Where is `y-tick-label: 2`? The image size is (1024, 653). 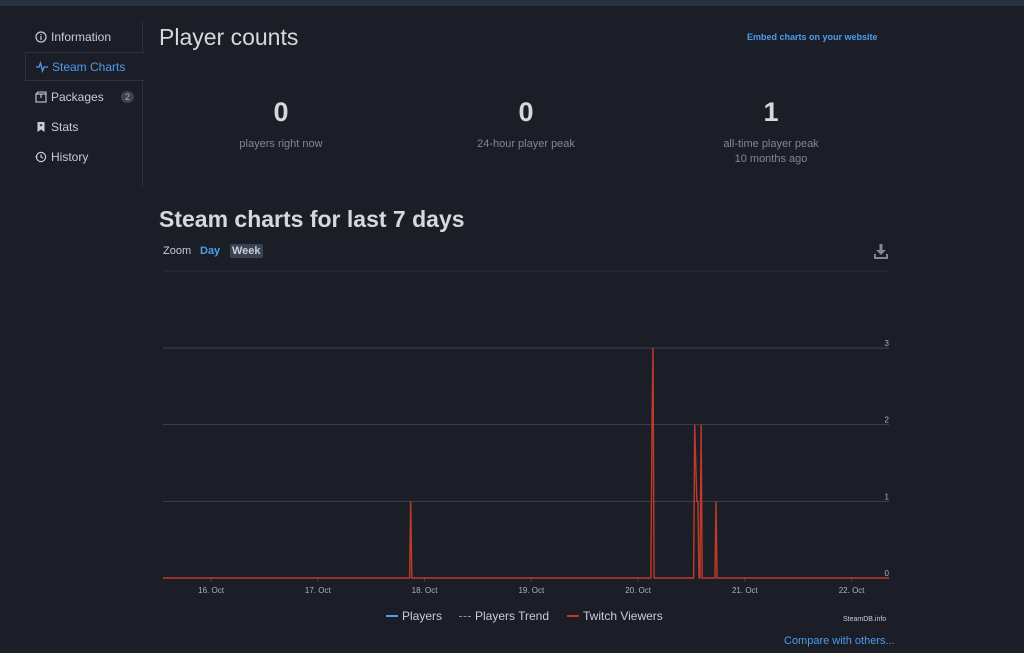
y-tick-label: 2 is located at coordinates (887, 420).